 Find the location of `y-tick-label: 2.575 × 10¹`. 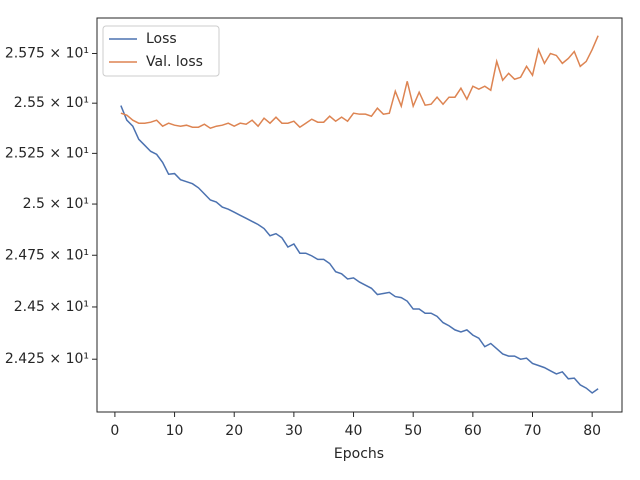

y-tick-label: 2.575 × 10¹ is located at coordinates (47, 53).